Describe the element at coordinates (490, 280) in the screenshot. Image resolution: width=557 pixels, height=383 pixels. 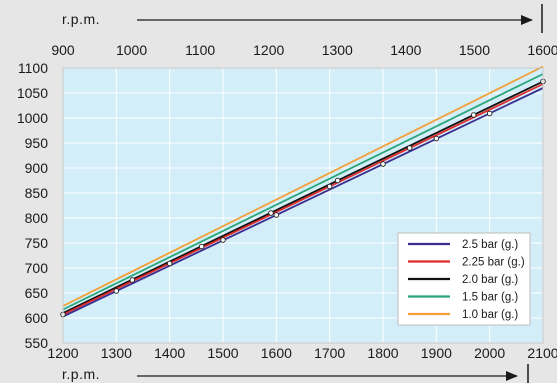
I see `legend-label: 2.0 bar (g.)` at that location.